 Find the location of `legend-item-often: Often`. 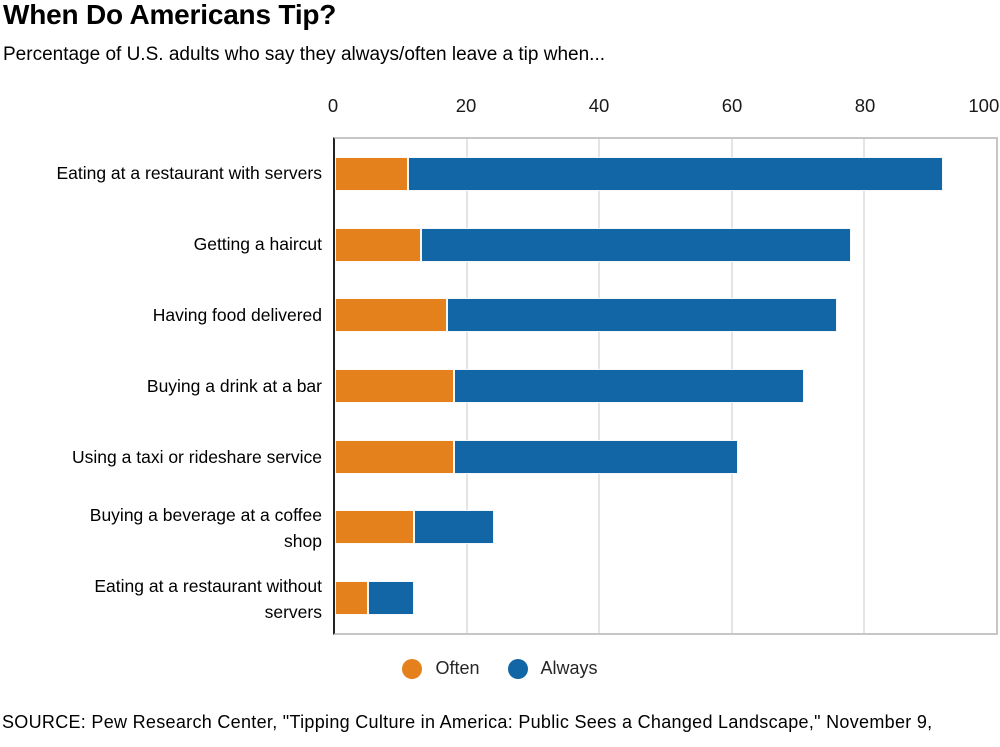

legend-item-often: Often is located at coordinates (441, 668).